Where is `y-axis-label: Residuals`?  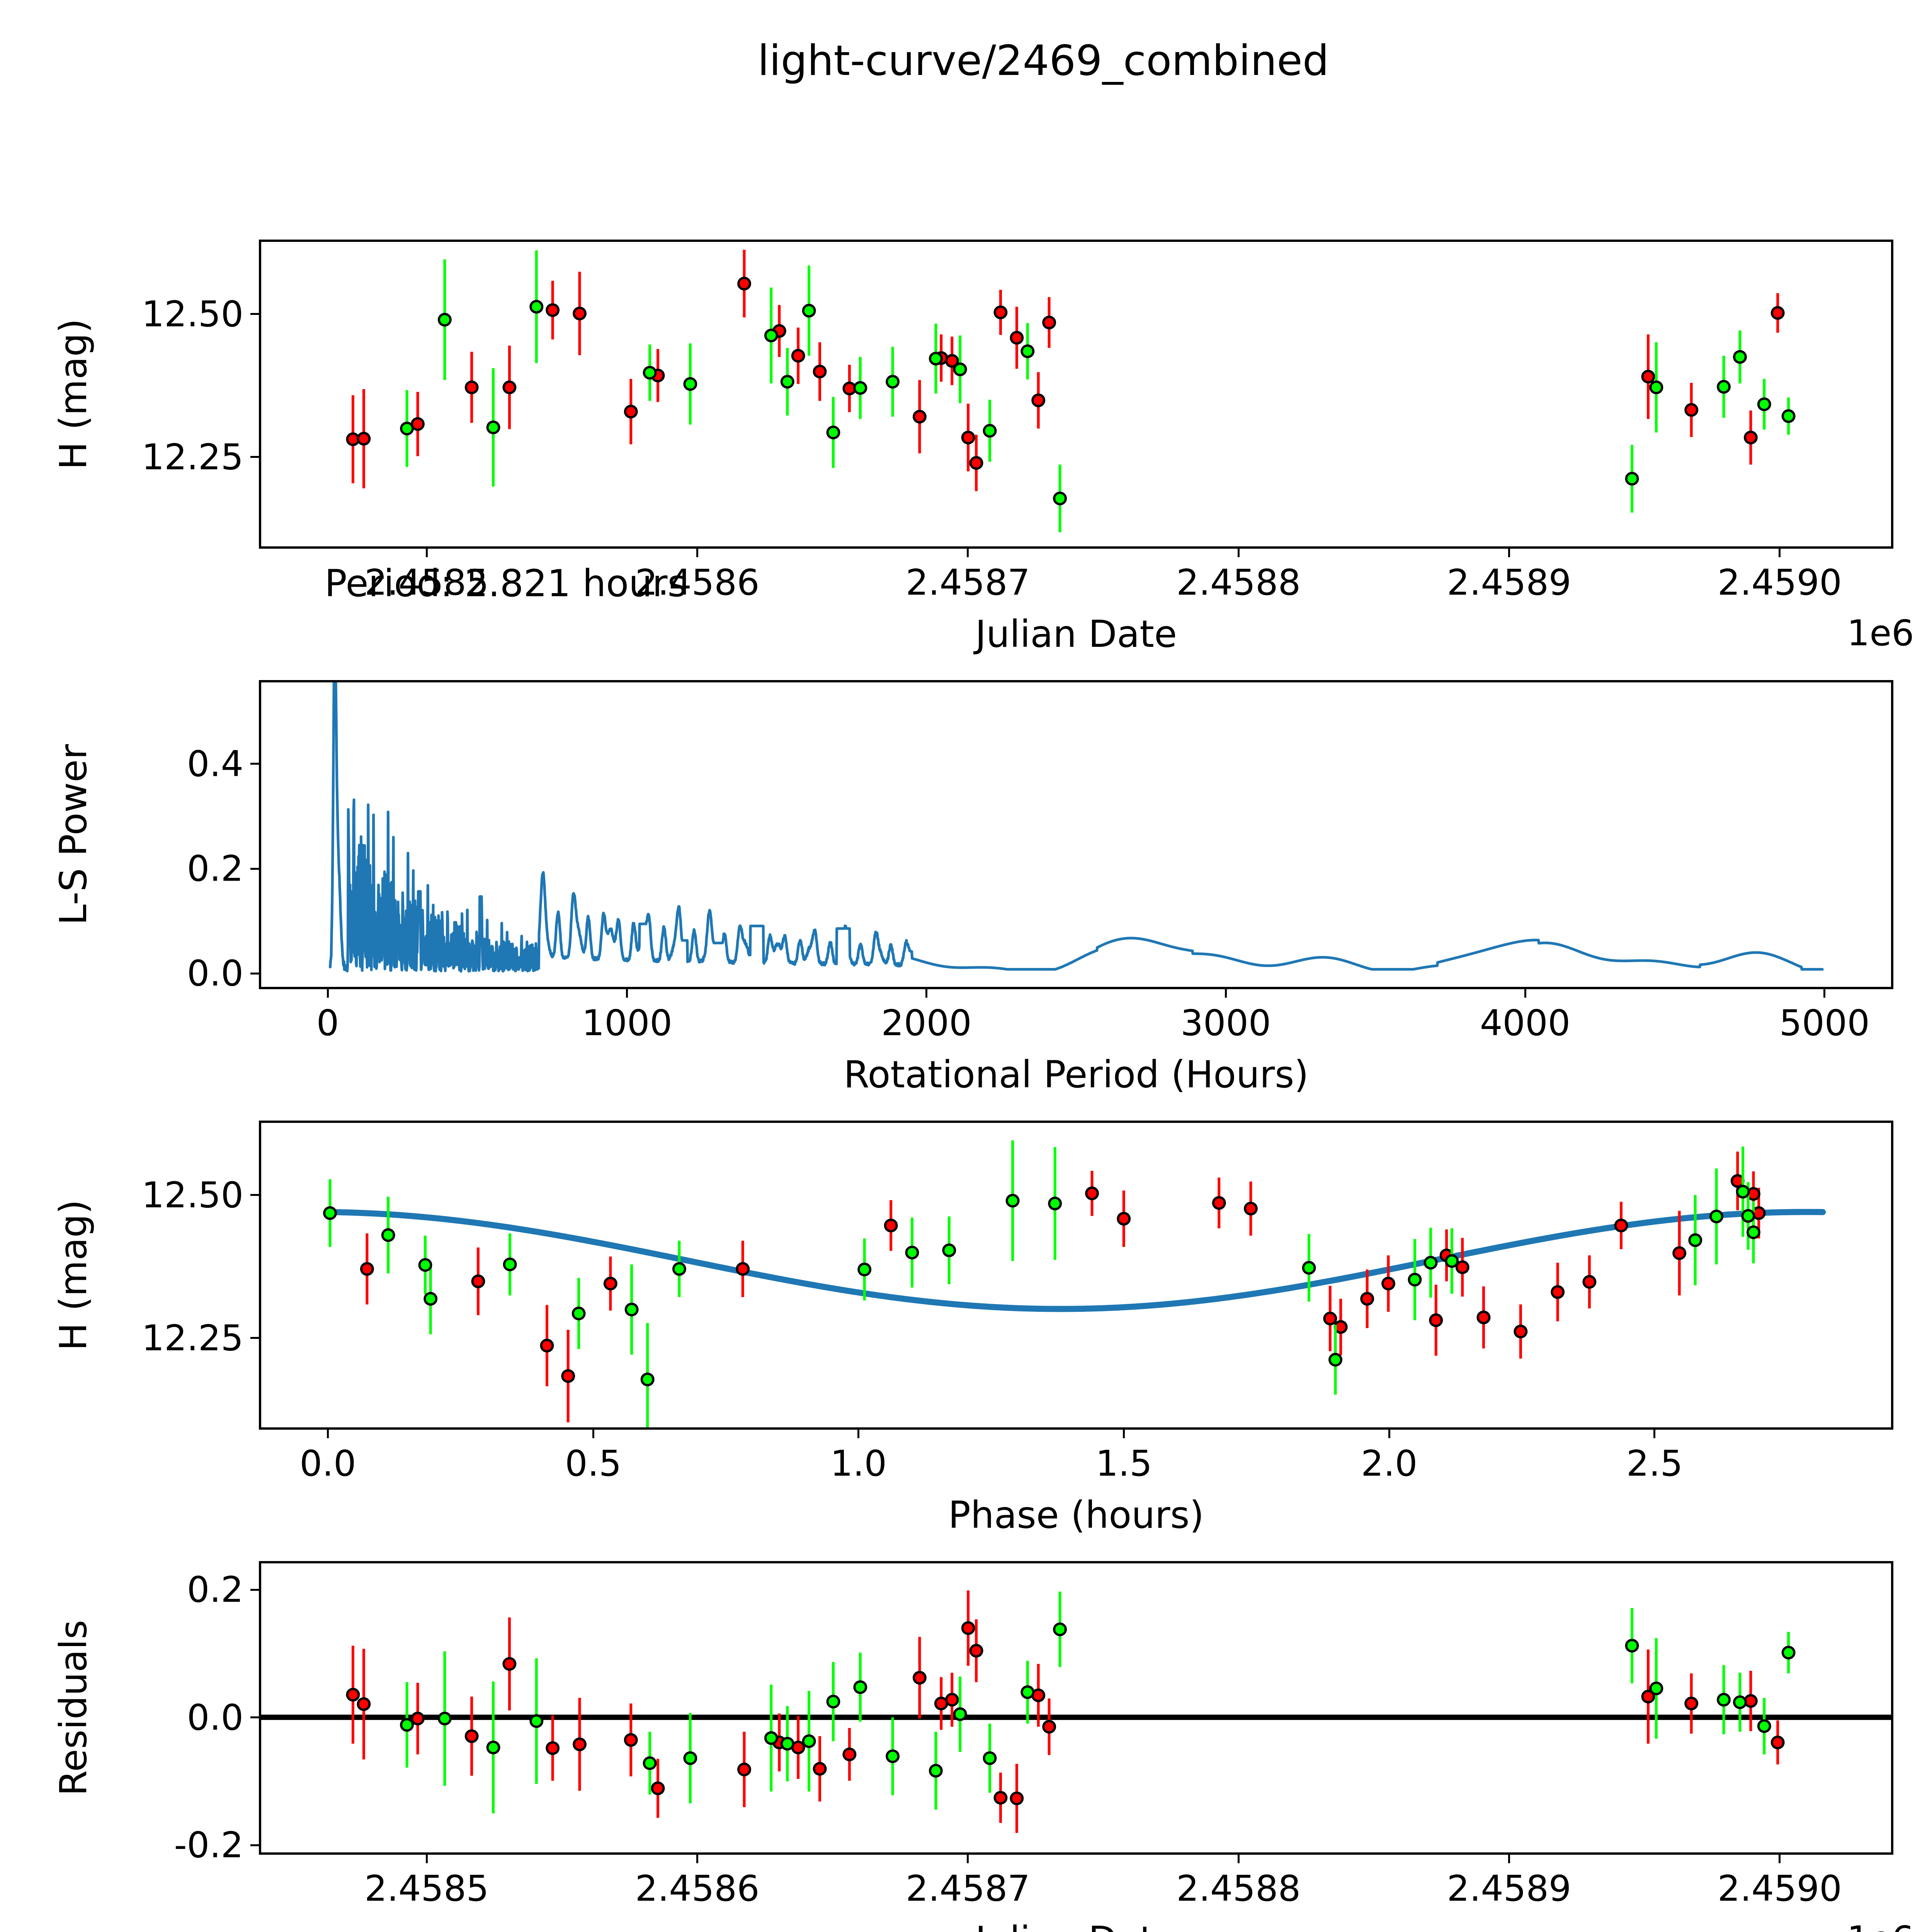 y-axis-label: Residuals is located at coordinates (74, 1708).